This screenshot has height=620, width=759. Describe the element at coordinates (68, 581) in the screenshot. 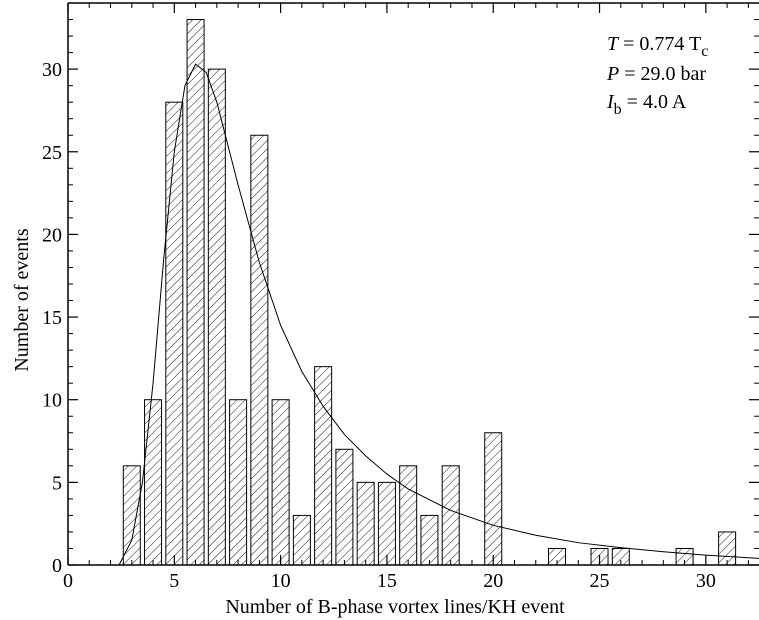

I see `x-tick-label: 0` at that location.